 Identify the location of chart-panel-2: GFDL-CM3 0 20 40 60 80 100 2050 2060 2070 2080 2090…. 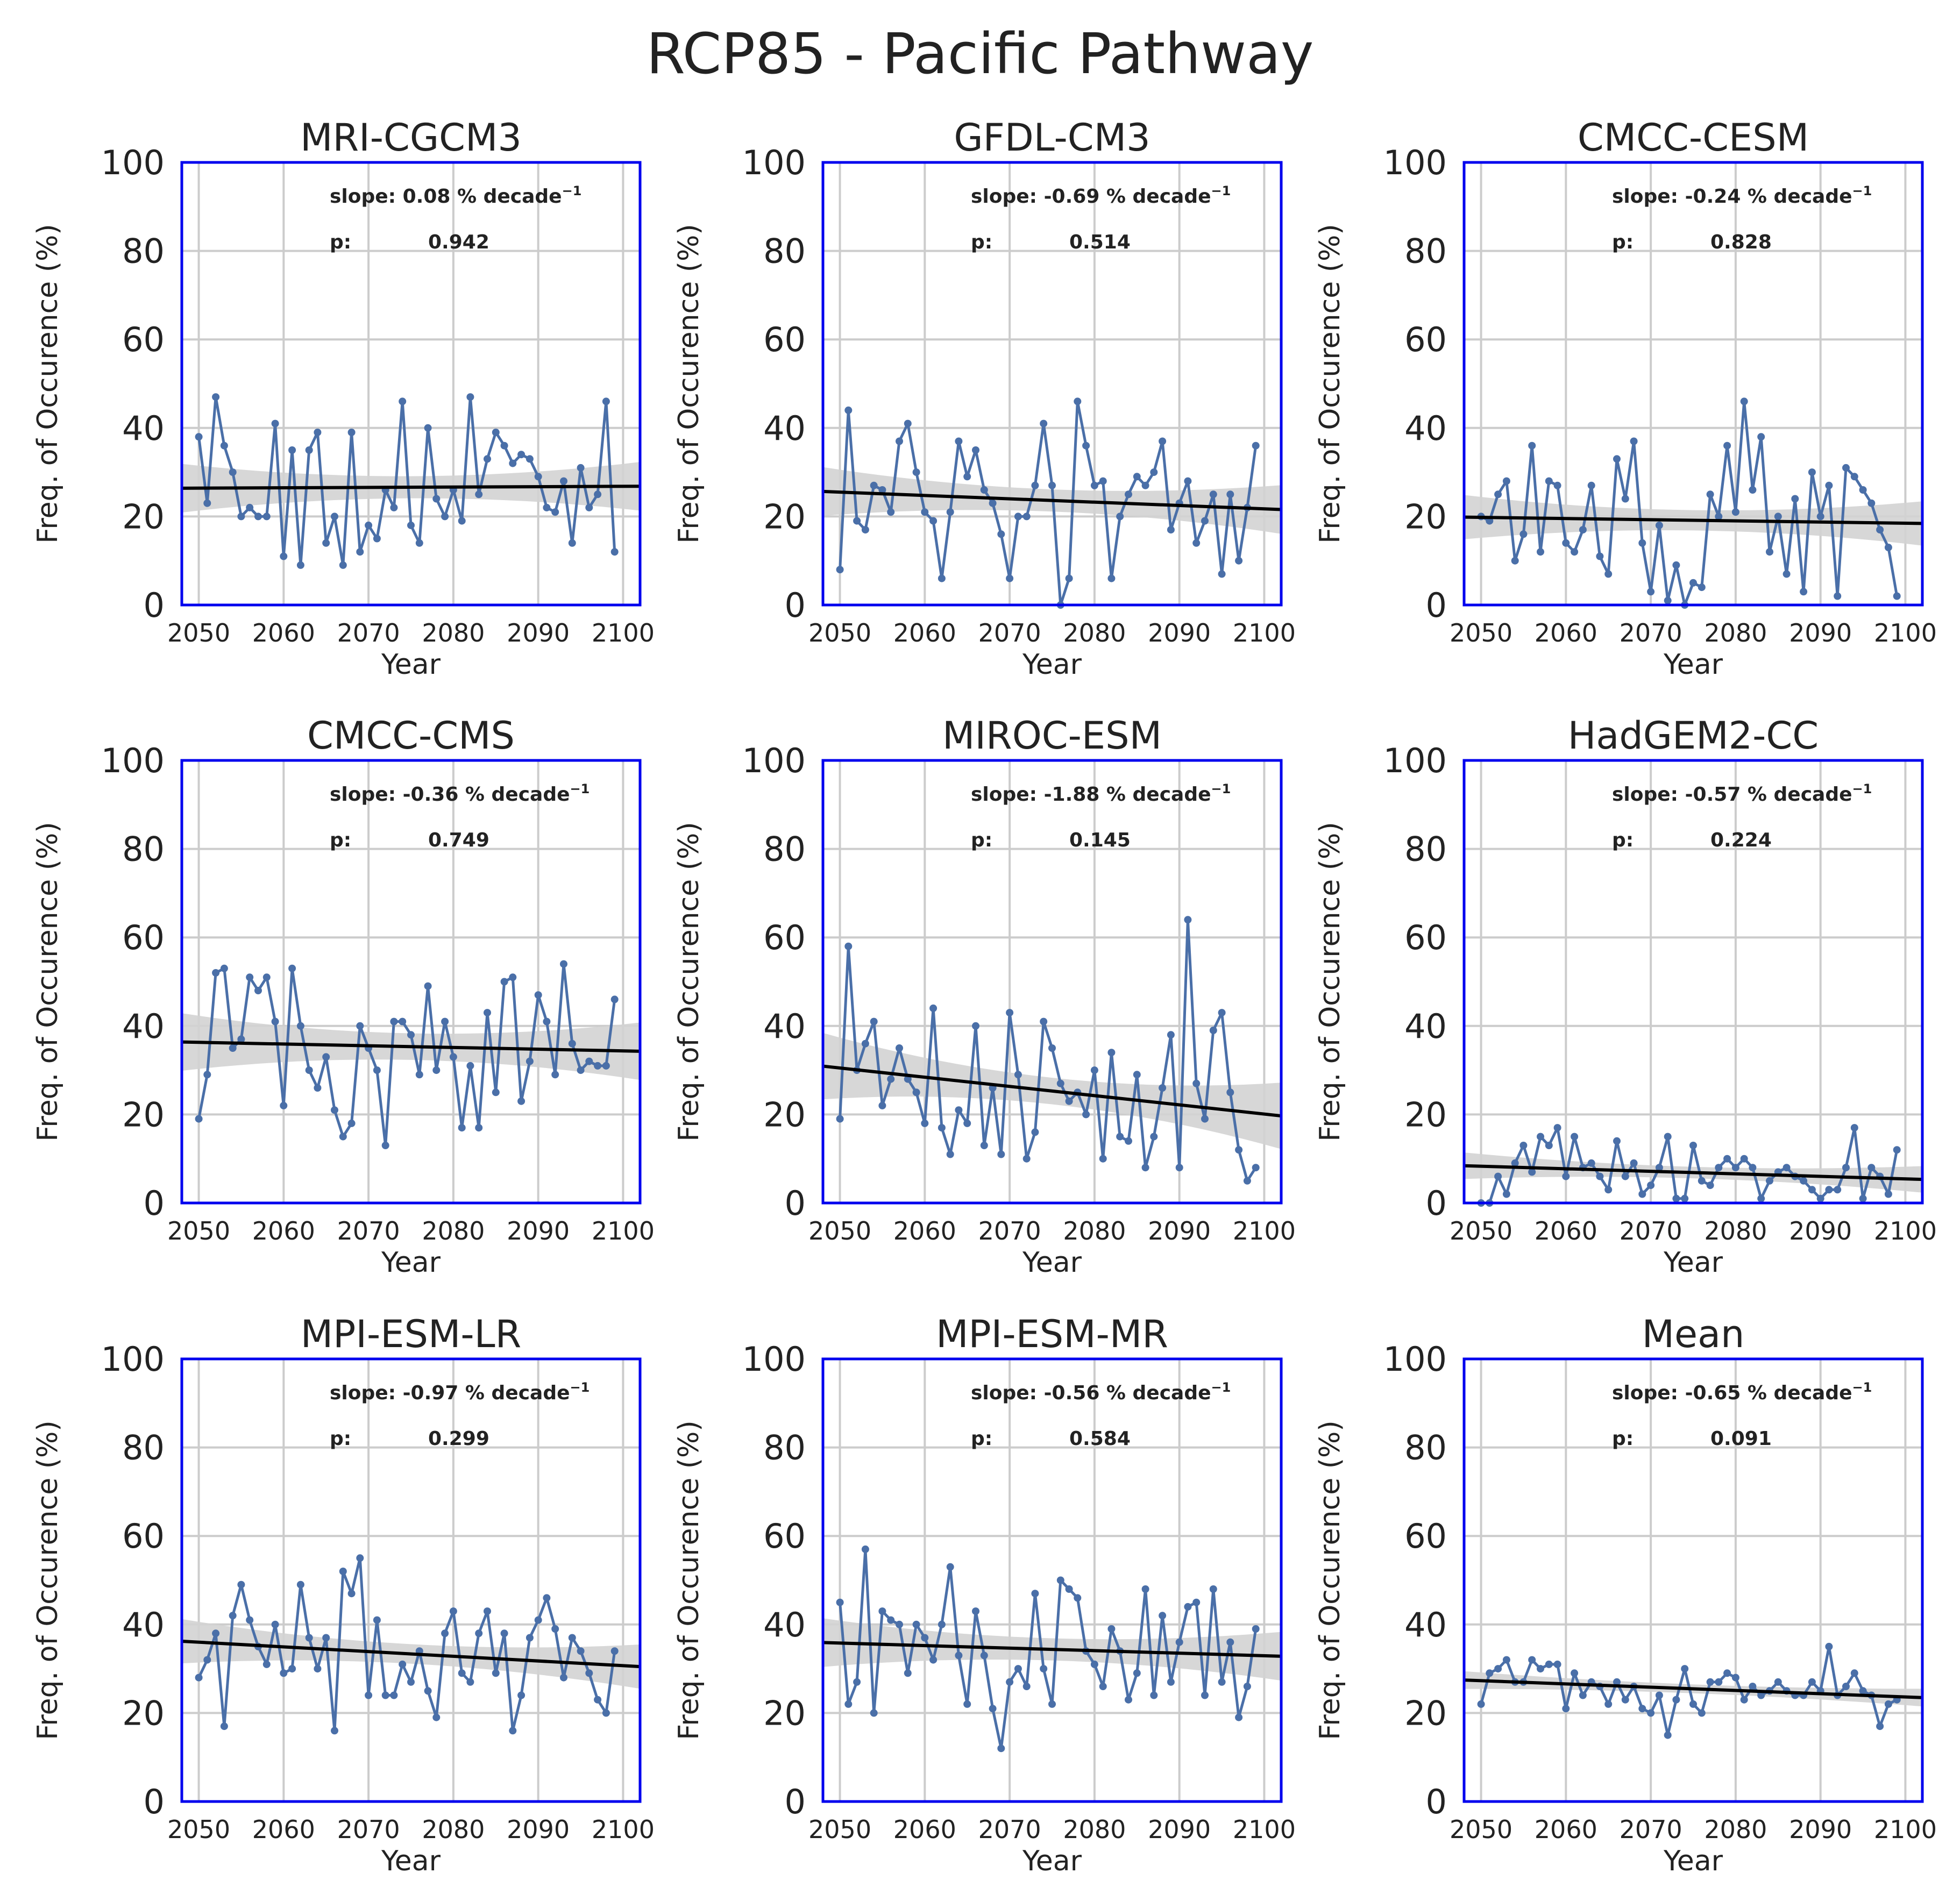
(984, 398).